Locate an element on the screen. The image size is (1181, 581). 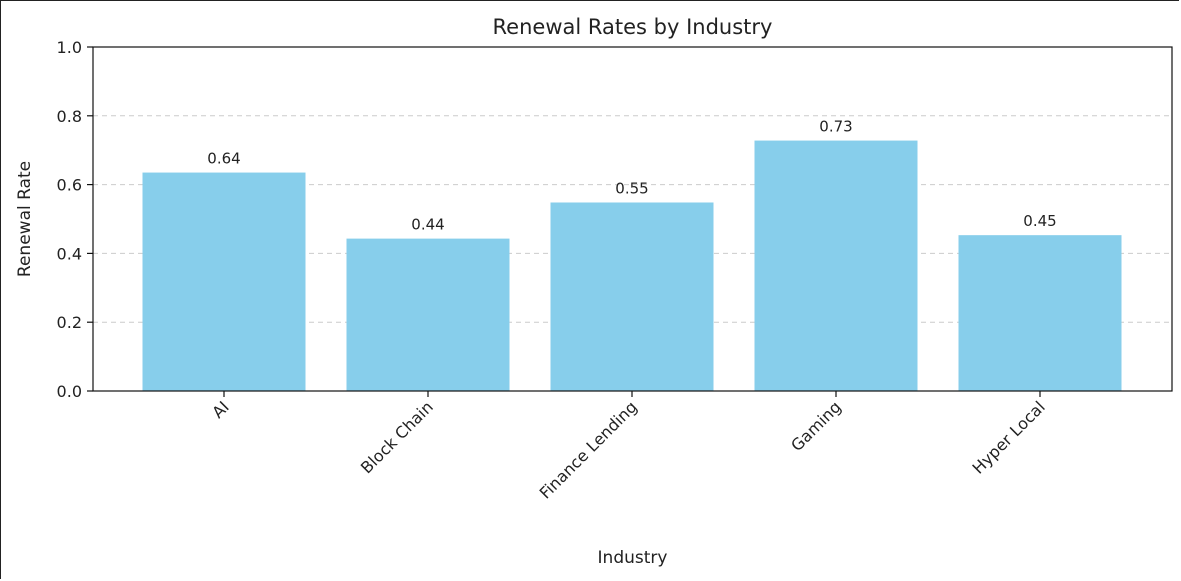
x-axis-label: Industry is located at coordinates (633, 558).